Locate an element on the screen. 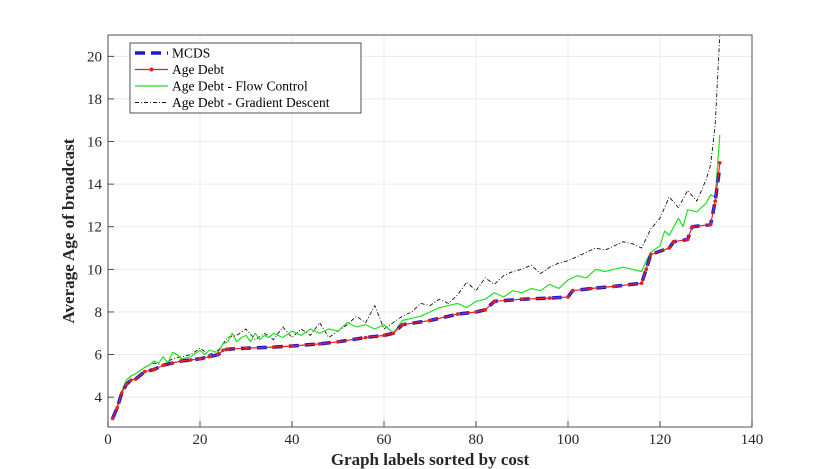 This screenshot has height=469, width=830. y-tick-label: 10 is located at coordinates (94, 270).